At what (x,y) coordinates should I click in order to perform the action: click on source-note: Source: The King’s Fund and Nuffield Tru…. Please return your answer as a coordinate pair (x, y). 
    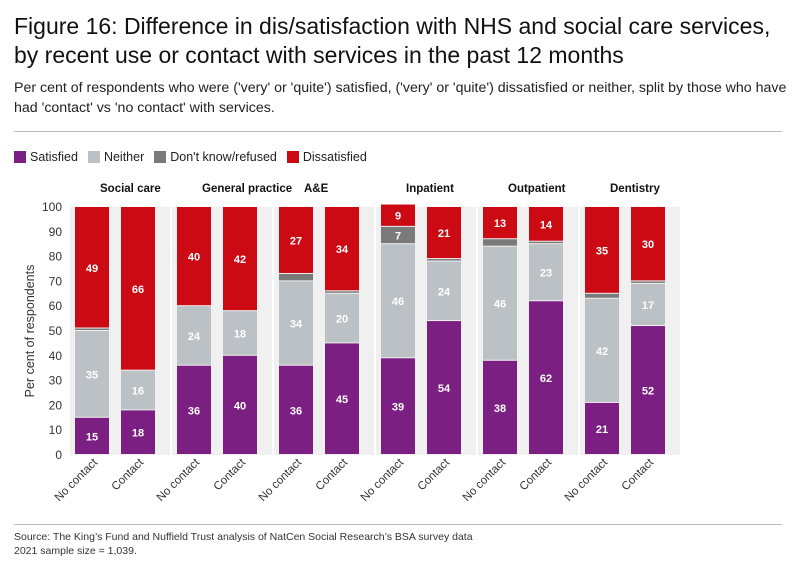
    Looking at the image, I should click on (243, 544).